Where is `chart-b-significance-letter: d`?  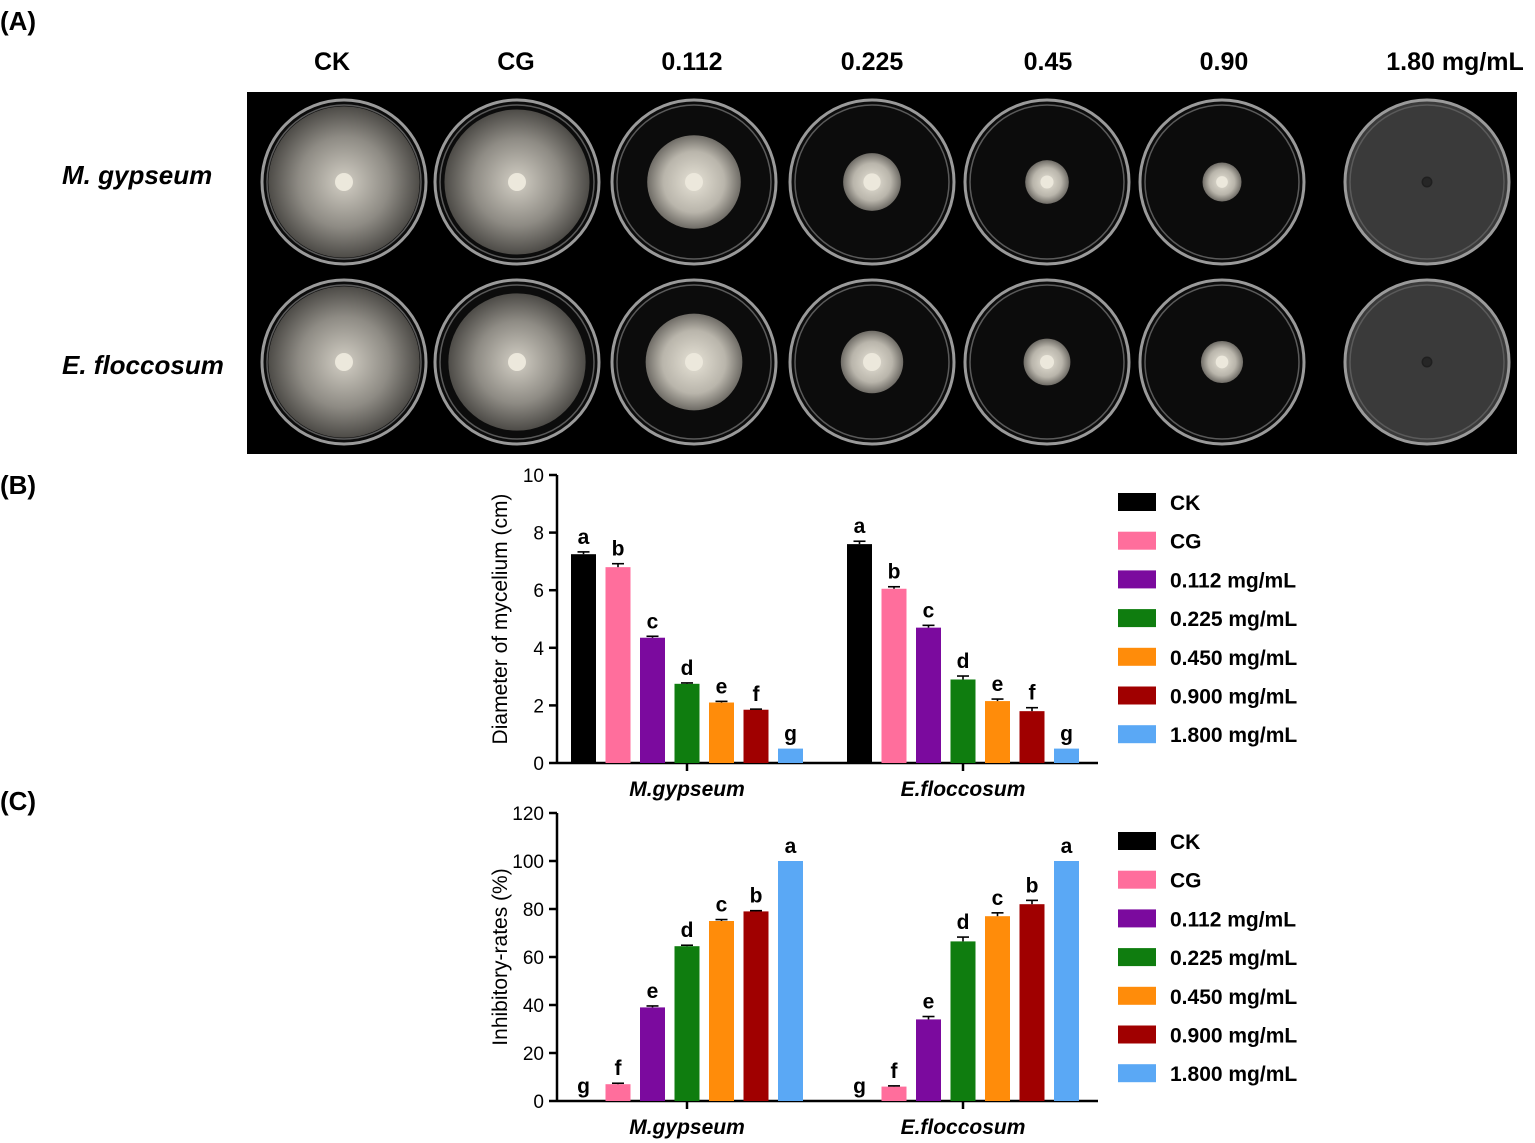
chart-b-significance-letter: d is located at coordinates (687, 668).